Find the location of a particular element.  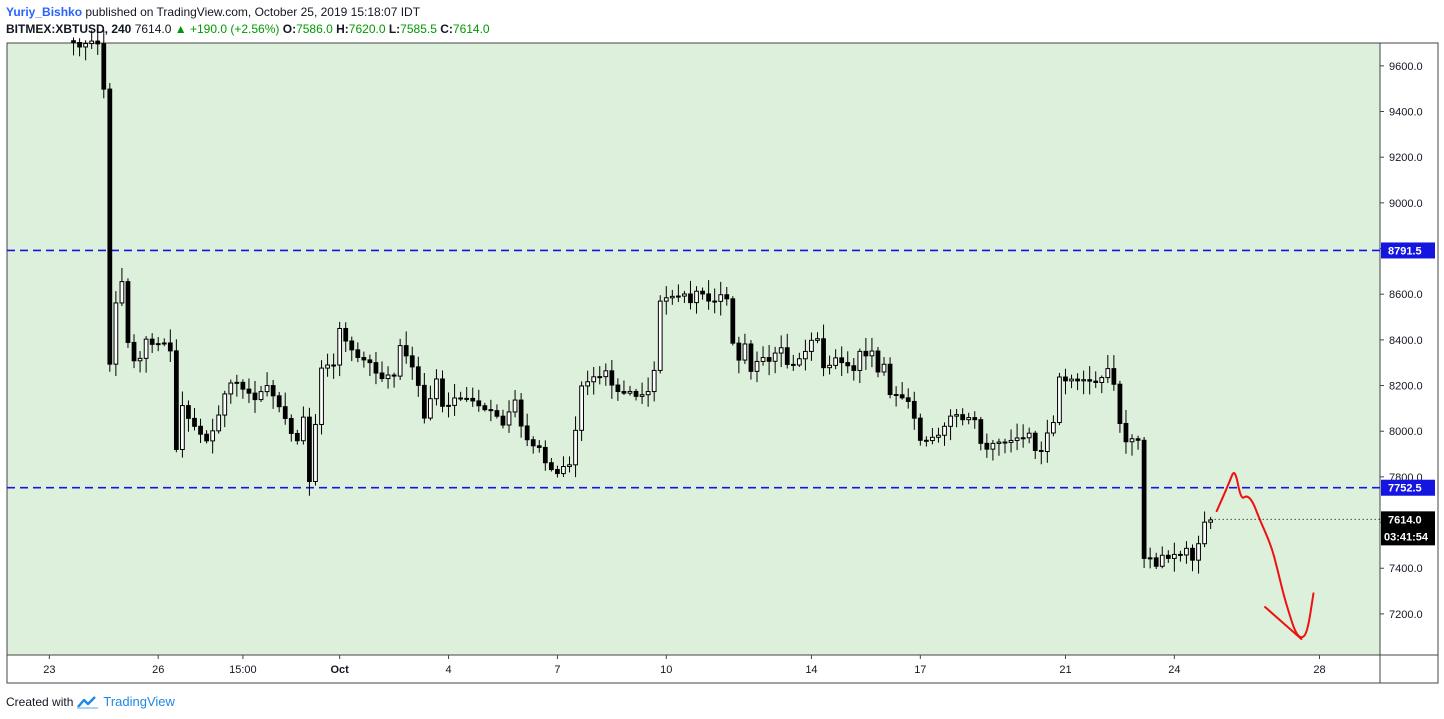

x-tick-label: 26 is located at coordinates (158, 670).